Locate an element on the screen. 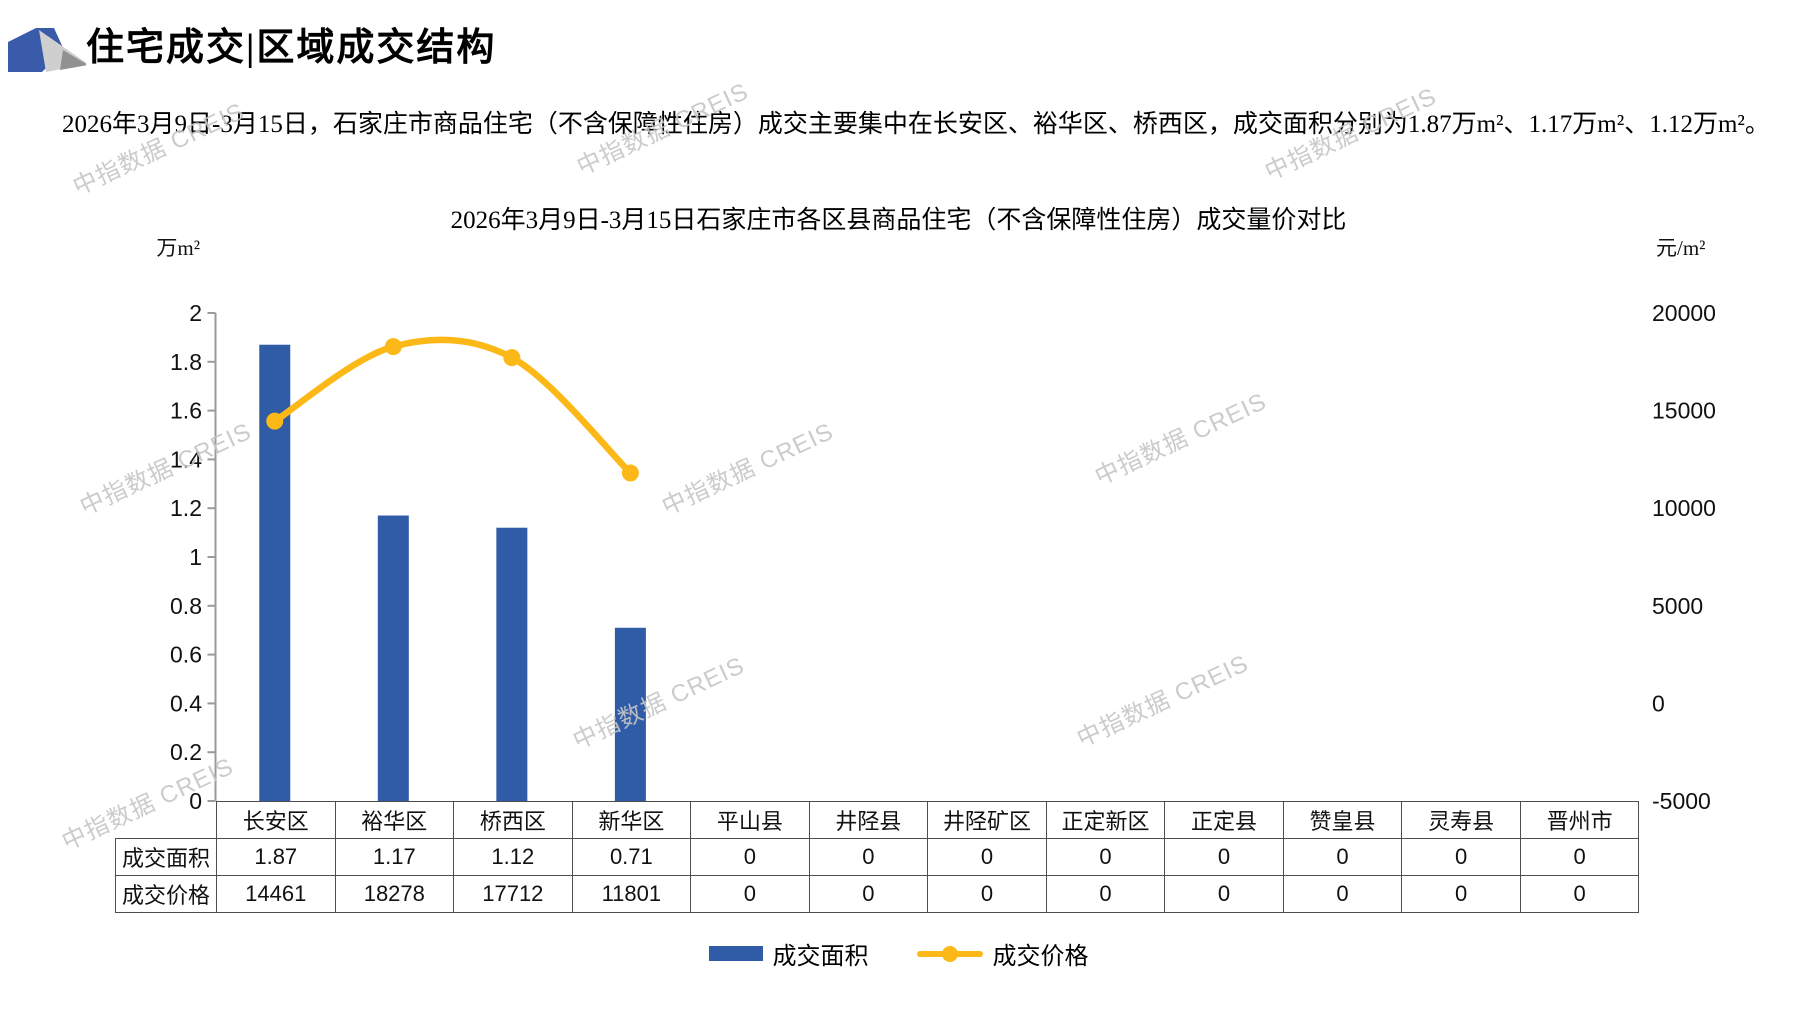  column-header: 正定县 is located at coordinates (1224, 820).